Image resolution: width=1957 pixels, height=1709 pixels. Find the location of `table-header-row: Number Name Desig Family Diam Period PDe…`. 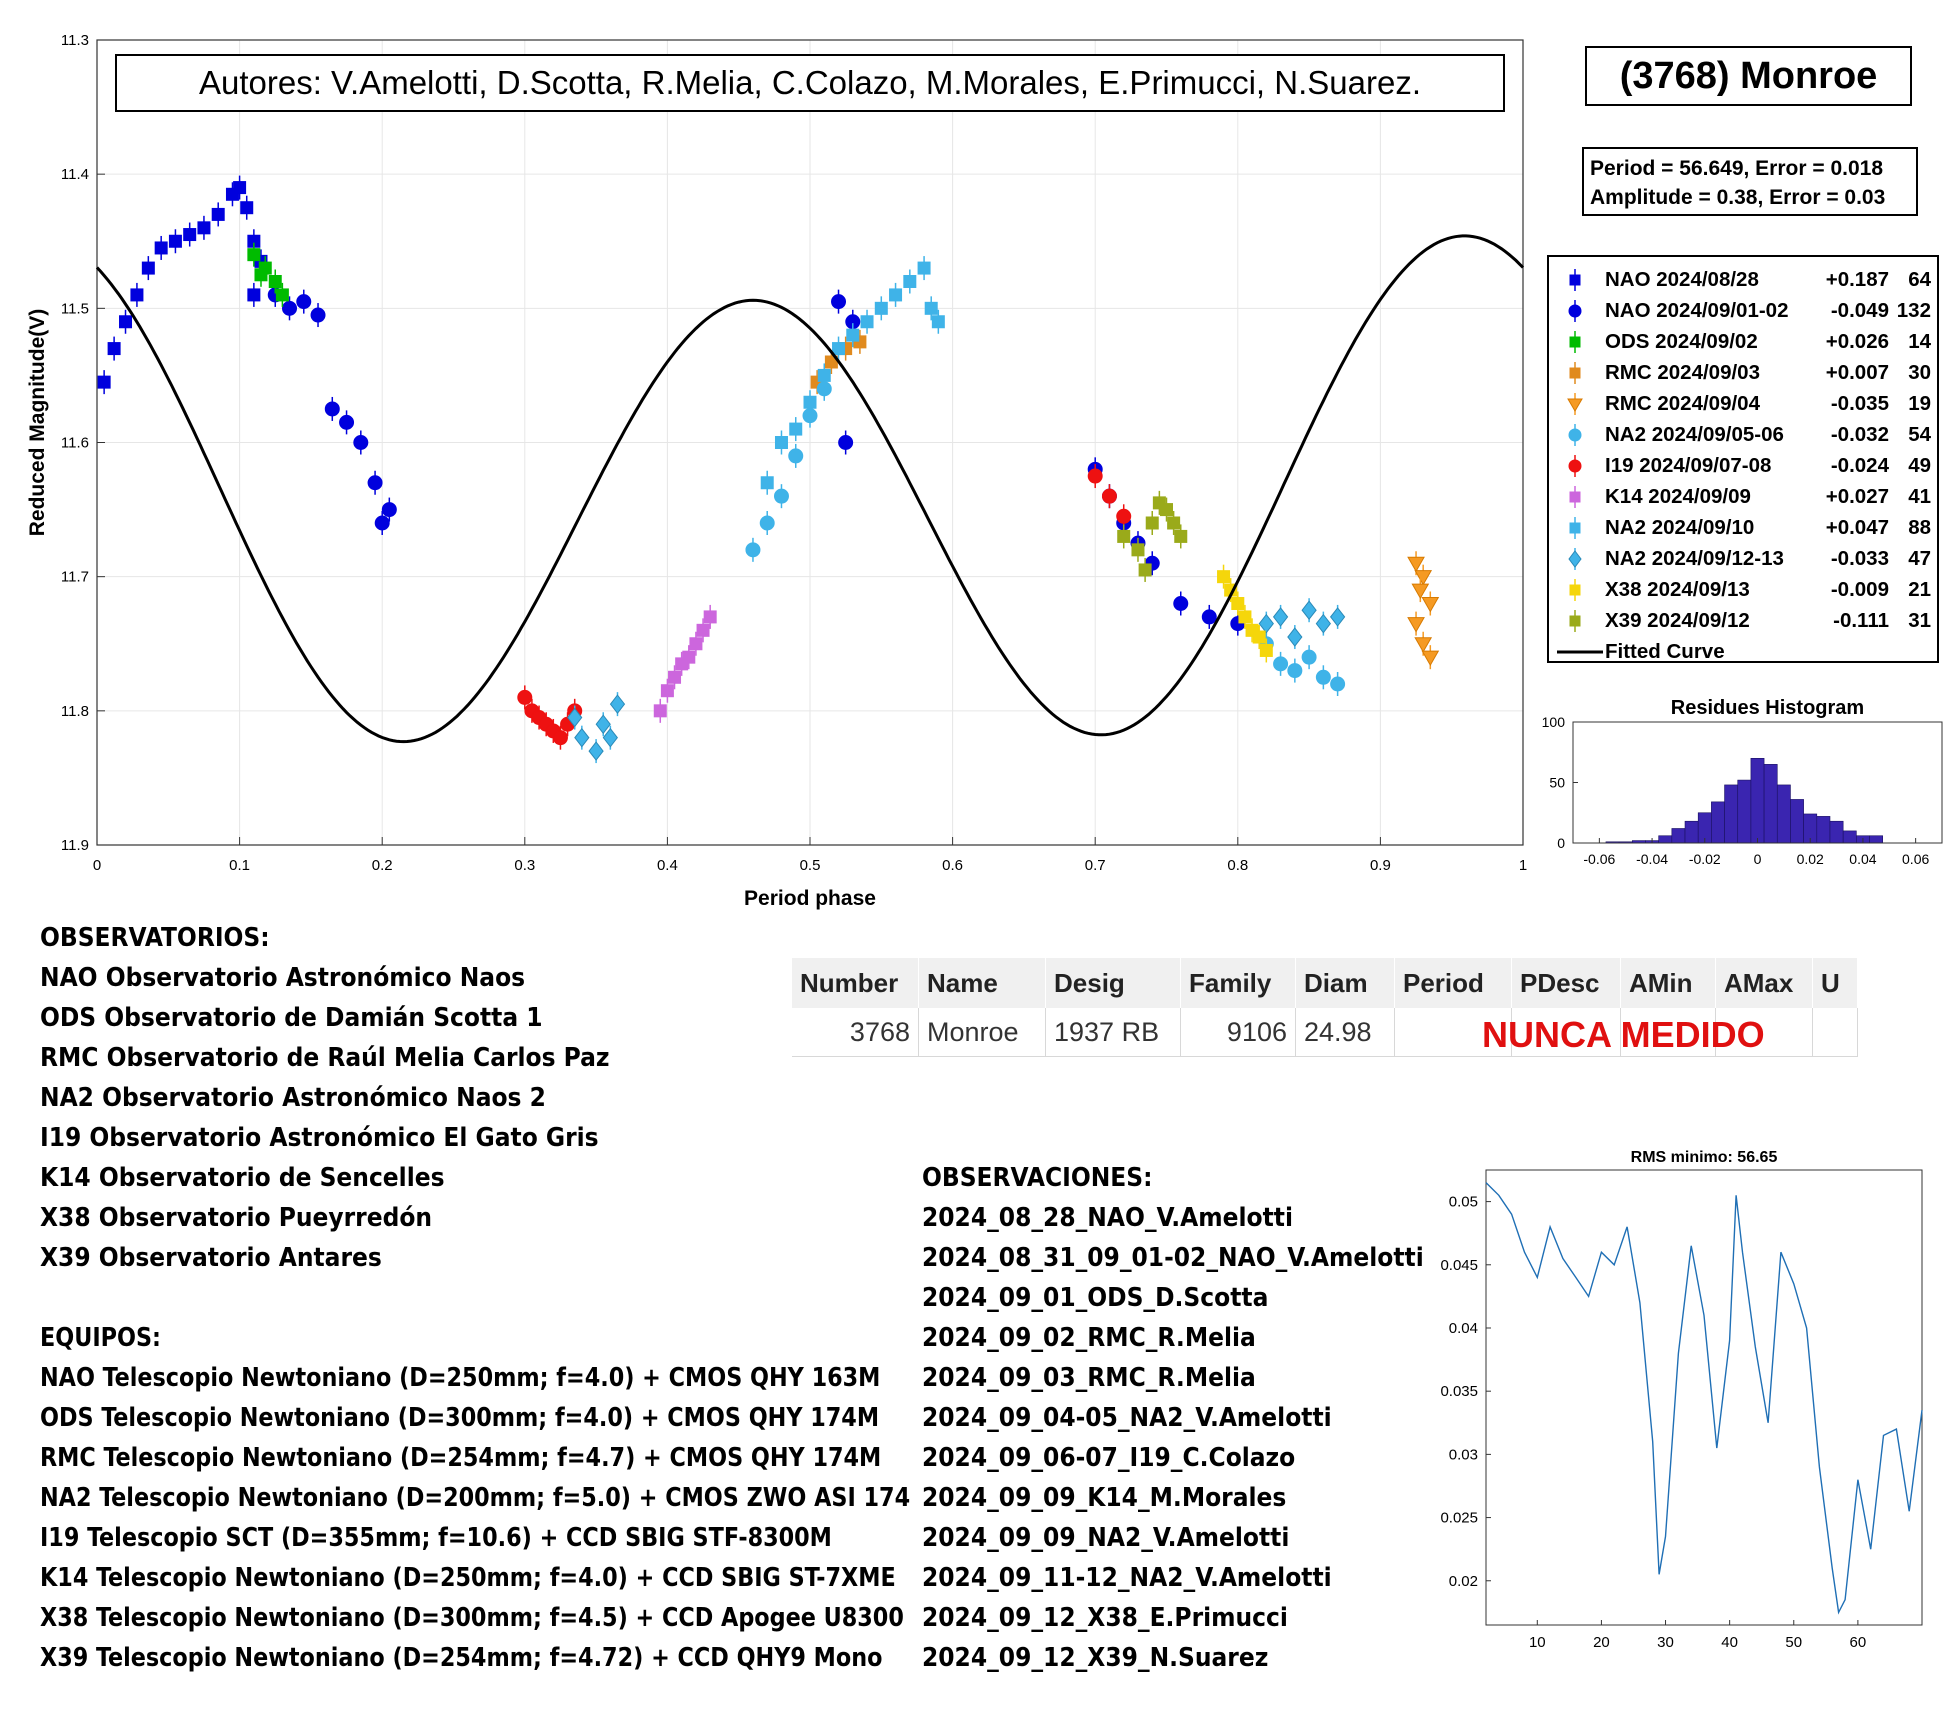

table-header-row: Number Name Desig Family Diam Period PDe… is located at coordinates (1325, 983).